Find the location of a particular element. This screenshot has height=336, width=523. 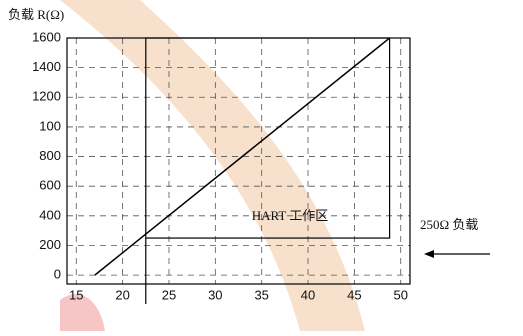

x-tick-label: 25 is located at coordinates (169, 294).